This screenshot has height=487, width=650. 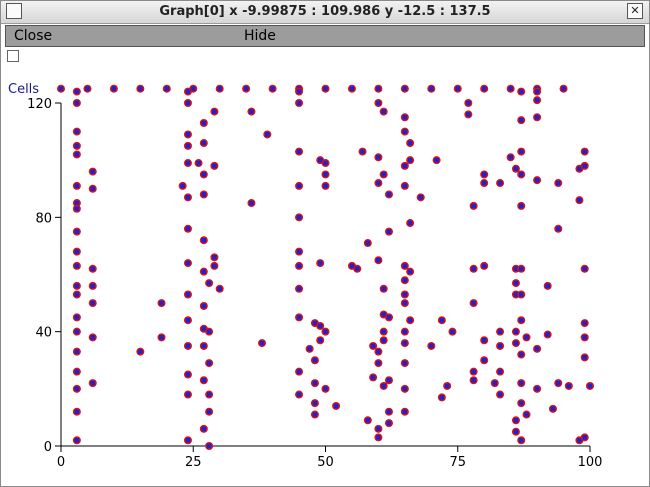 I want to click on x-tick-label: 75, so click(x=457, y=462).